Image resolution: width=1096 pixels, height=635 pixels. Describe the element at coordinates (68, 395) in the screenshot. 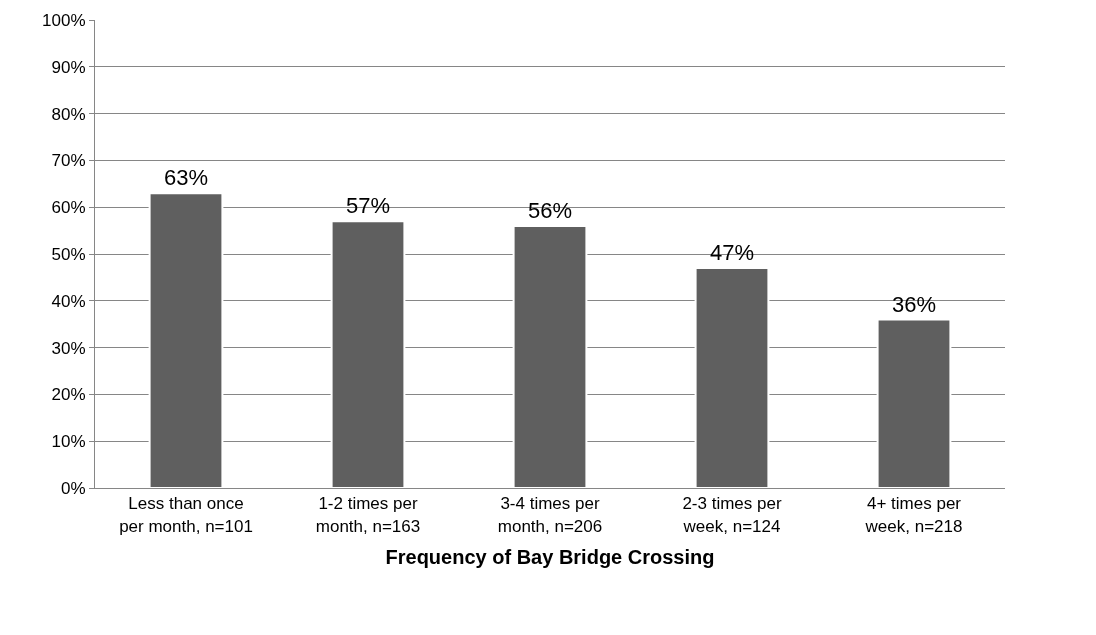

I see `y-tick-label: 20%` at that location.